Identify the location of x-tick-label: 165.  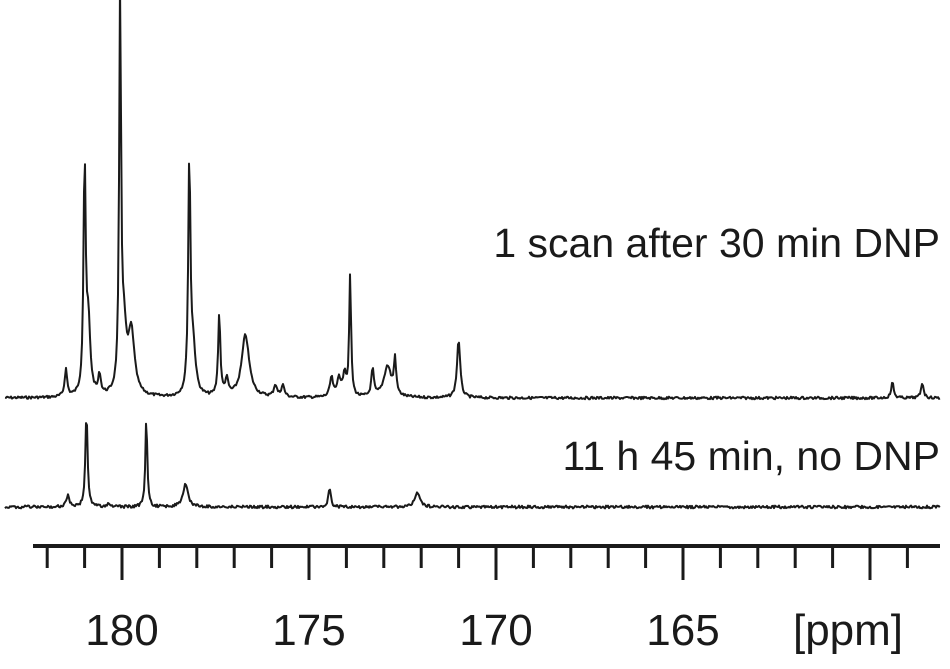
(682, 630).